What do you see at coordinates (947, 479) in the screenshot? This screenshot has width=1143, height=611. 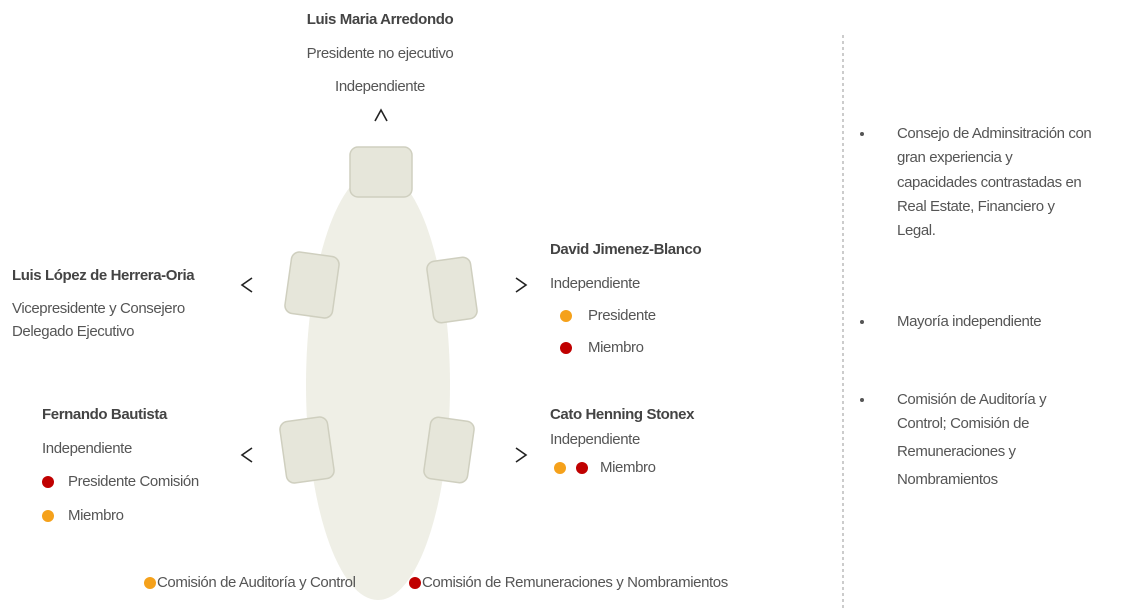 I see `highlight-line: Nombramientos` at bounding box center [947, 479].